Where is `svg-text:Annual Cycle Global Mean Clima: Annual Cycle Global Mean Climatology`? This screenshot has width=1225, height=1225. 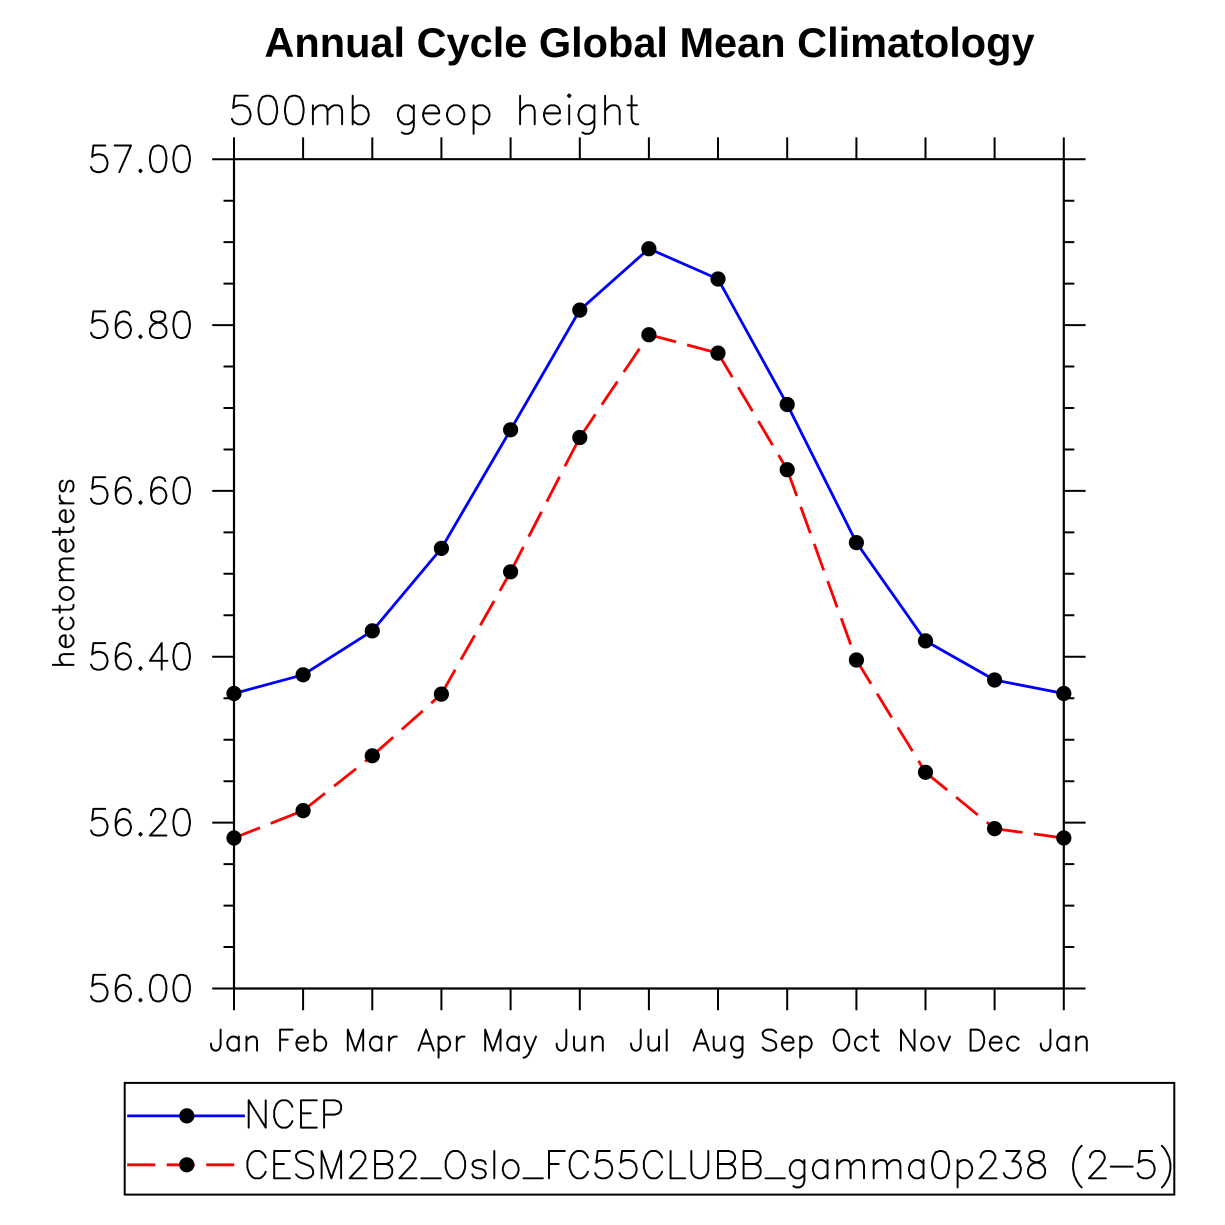 svg-text:Annual Cycle Global Mean Clima: Annual Cycle Global Mean Climatology is located at coordinates (649, 42).